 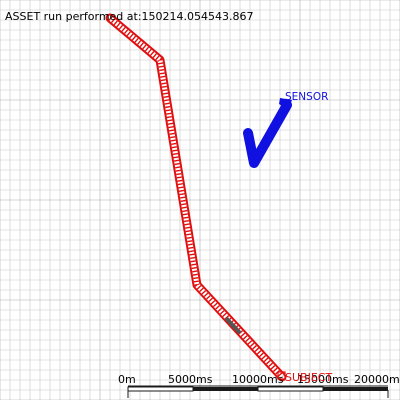 What do you see at coordinates (267, 133) in the screenshot?
I see `sensor-track` at bounding box center [267, 133].